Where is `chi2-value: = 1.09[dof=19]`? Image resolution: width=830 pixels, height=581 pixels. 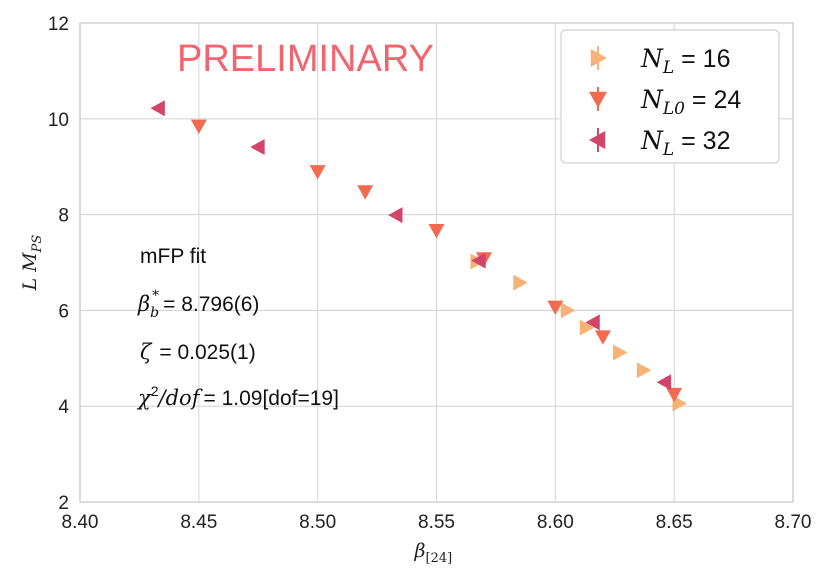 chi2-value: = 1.09[dof=19] is located at coordinates (270, 398).